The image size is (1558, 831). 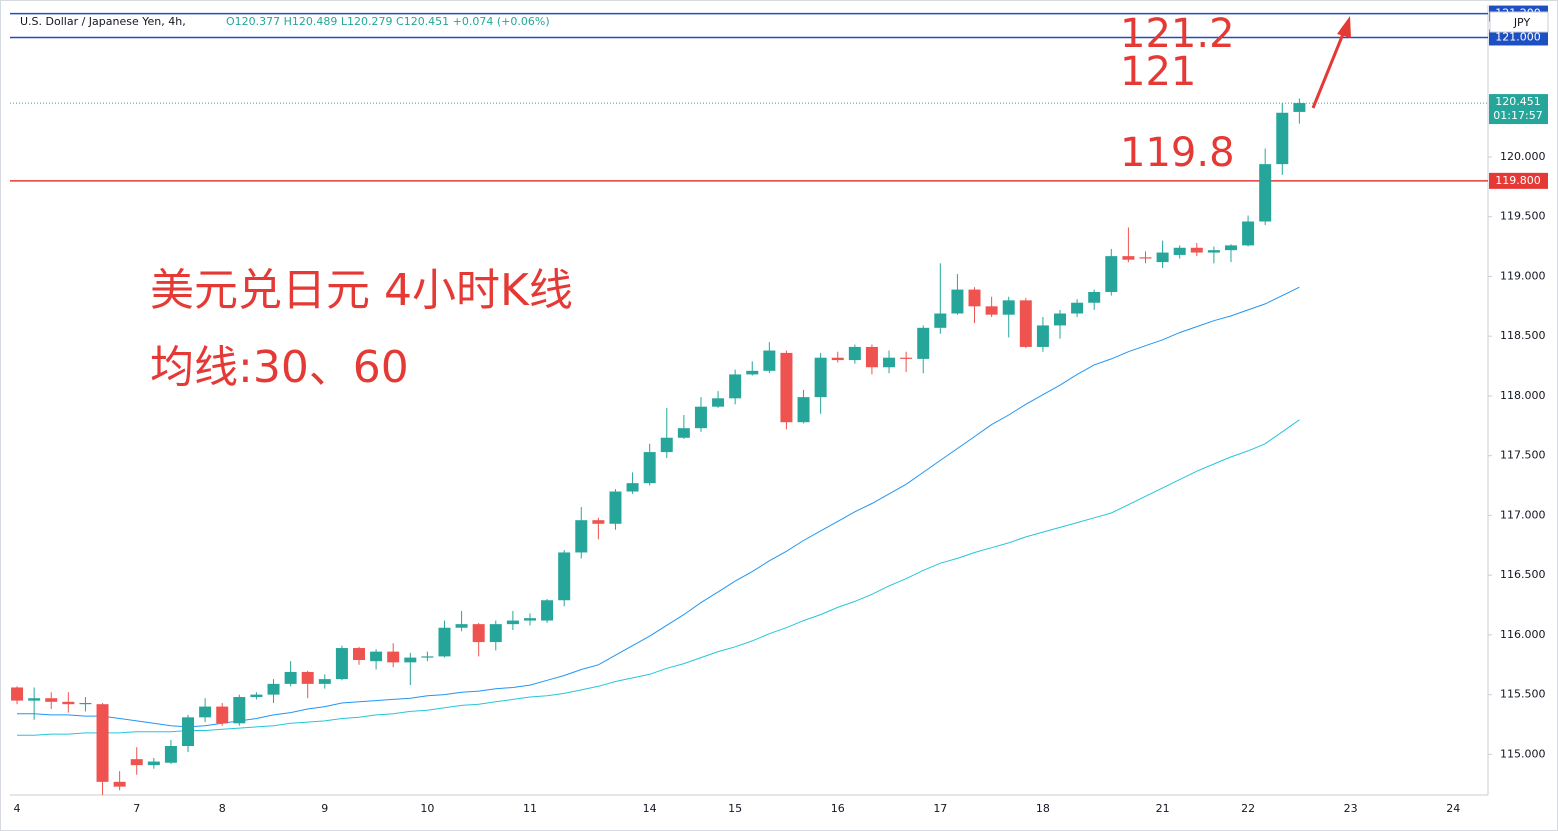 I want to click on annotation: 121, so click(x=1158, y=72).